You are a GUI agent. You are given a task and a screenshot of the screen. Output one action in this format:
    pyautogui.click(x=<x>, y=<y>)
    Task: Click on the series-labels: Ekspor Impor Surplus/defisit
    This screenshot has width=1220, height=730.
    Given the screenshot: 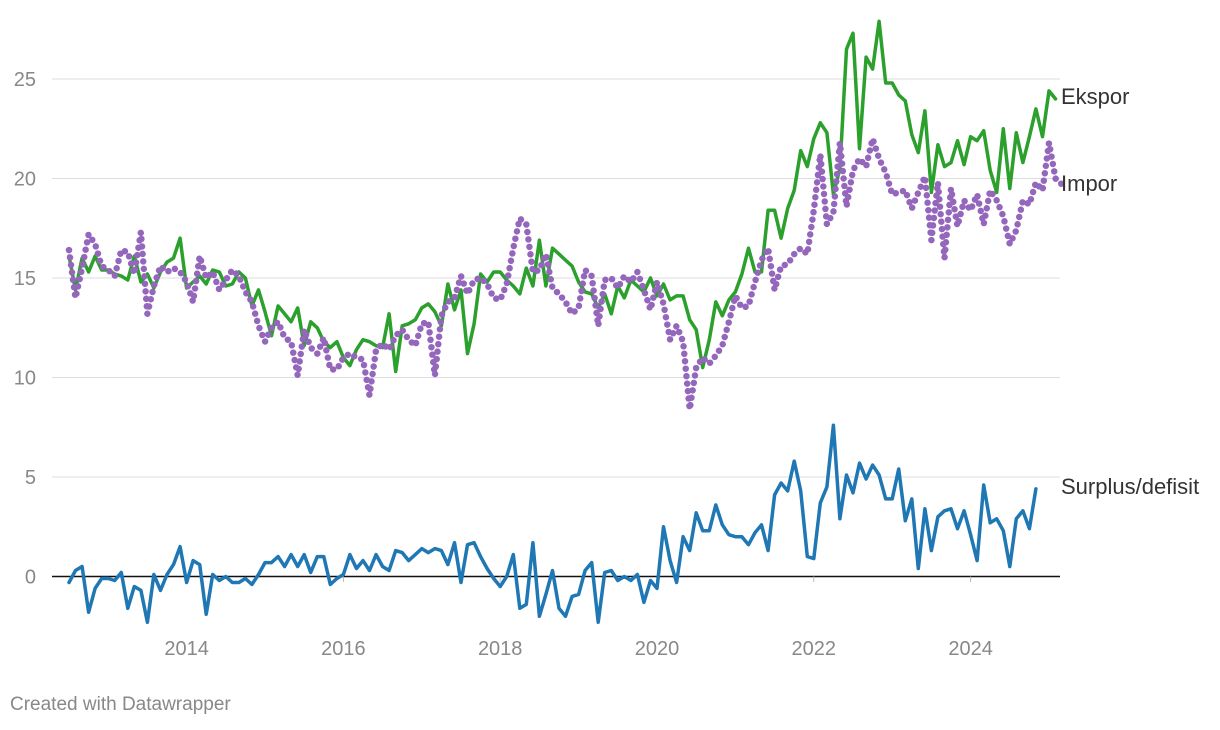 What is the action you would take?
    pyautogui.click(x=1130, y=291)
    